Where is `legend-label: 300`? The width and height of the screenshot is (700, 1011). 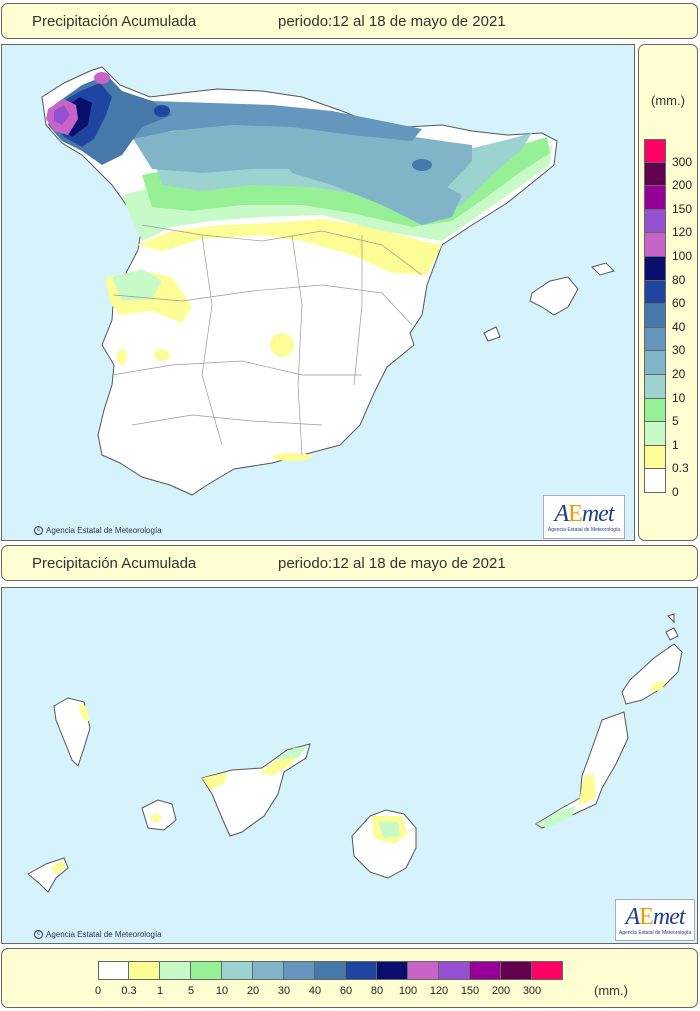 legend-label: 300 is located at coordinates (532, 991).